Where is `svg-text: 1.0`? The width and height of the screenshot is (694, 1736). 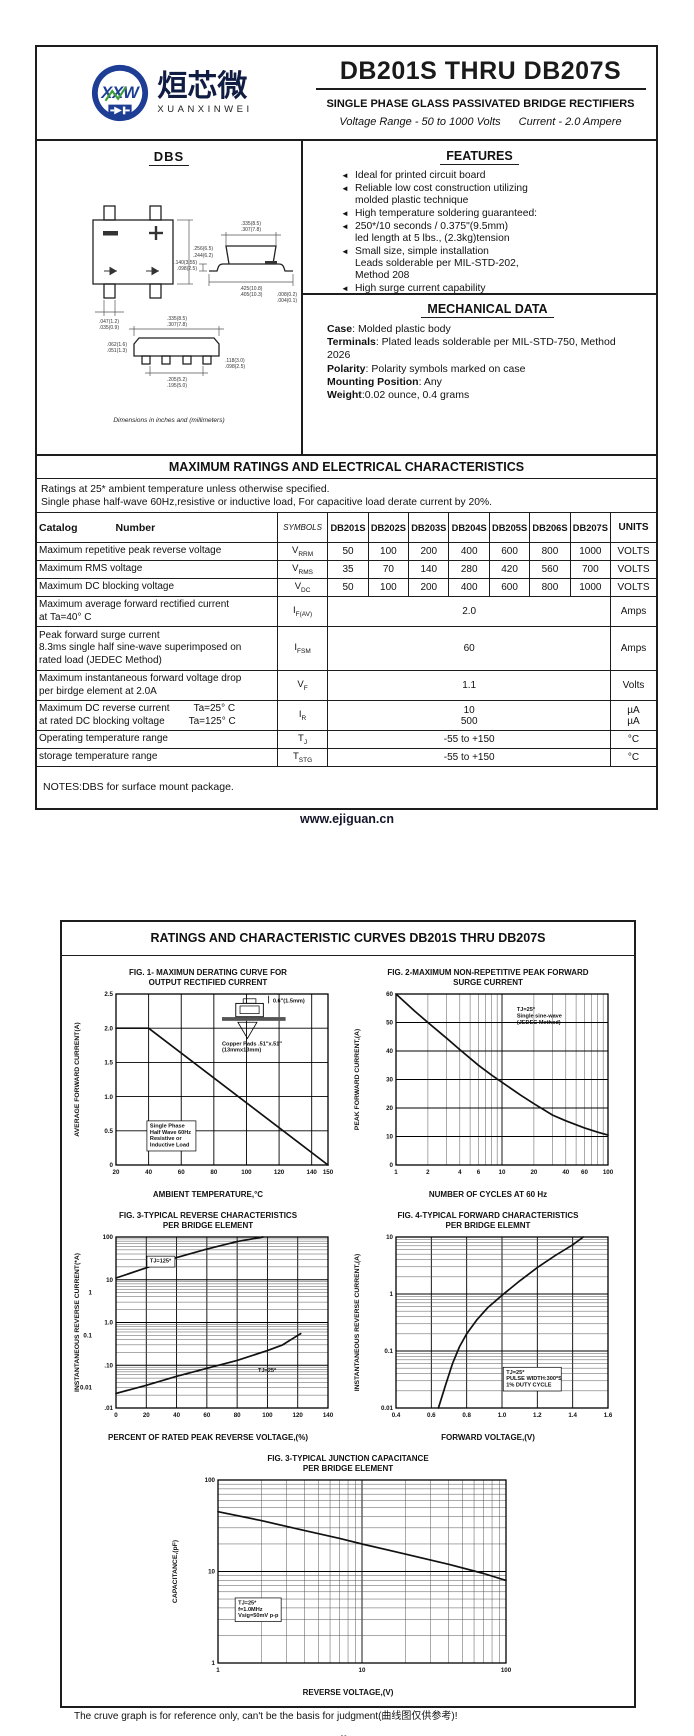
svg-text: 1.0 is located at coordinates (502, 1415).